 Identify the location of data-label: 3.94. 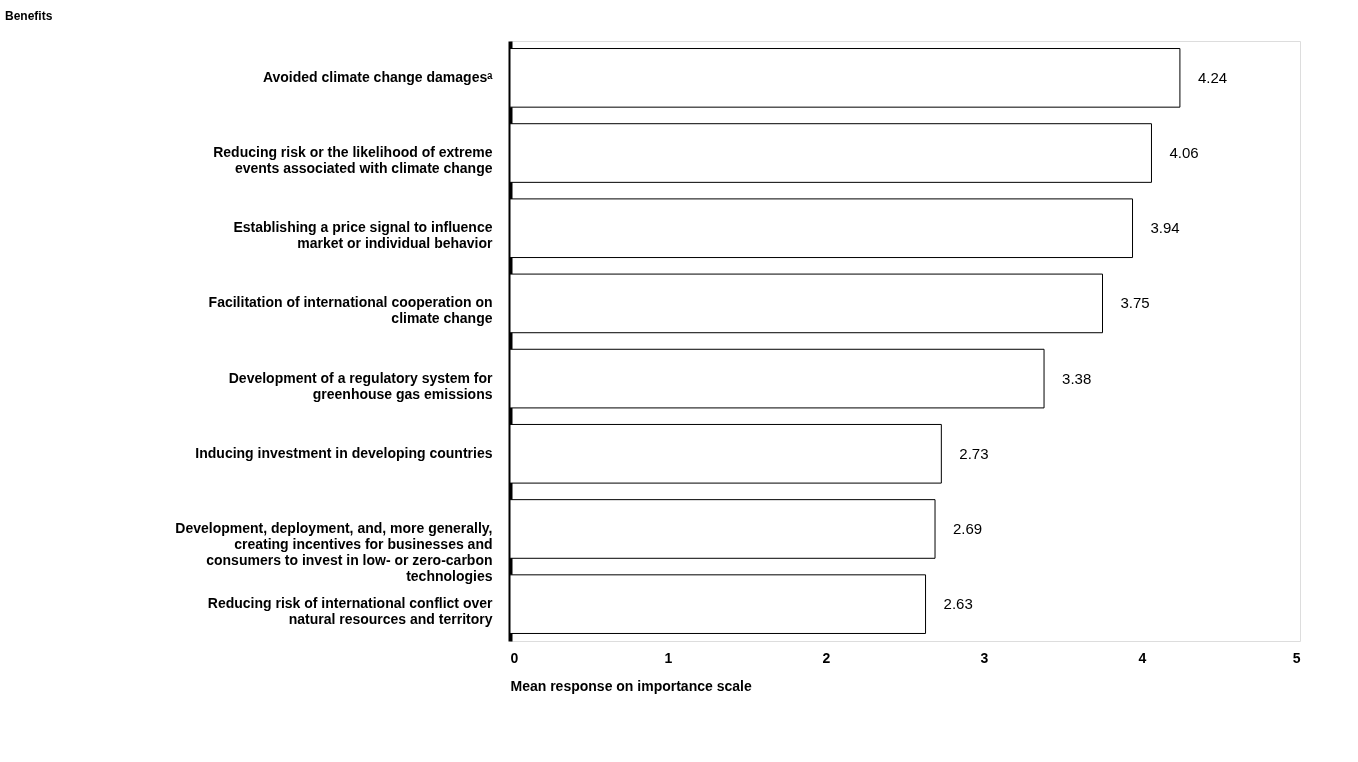
(1165, 228).